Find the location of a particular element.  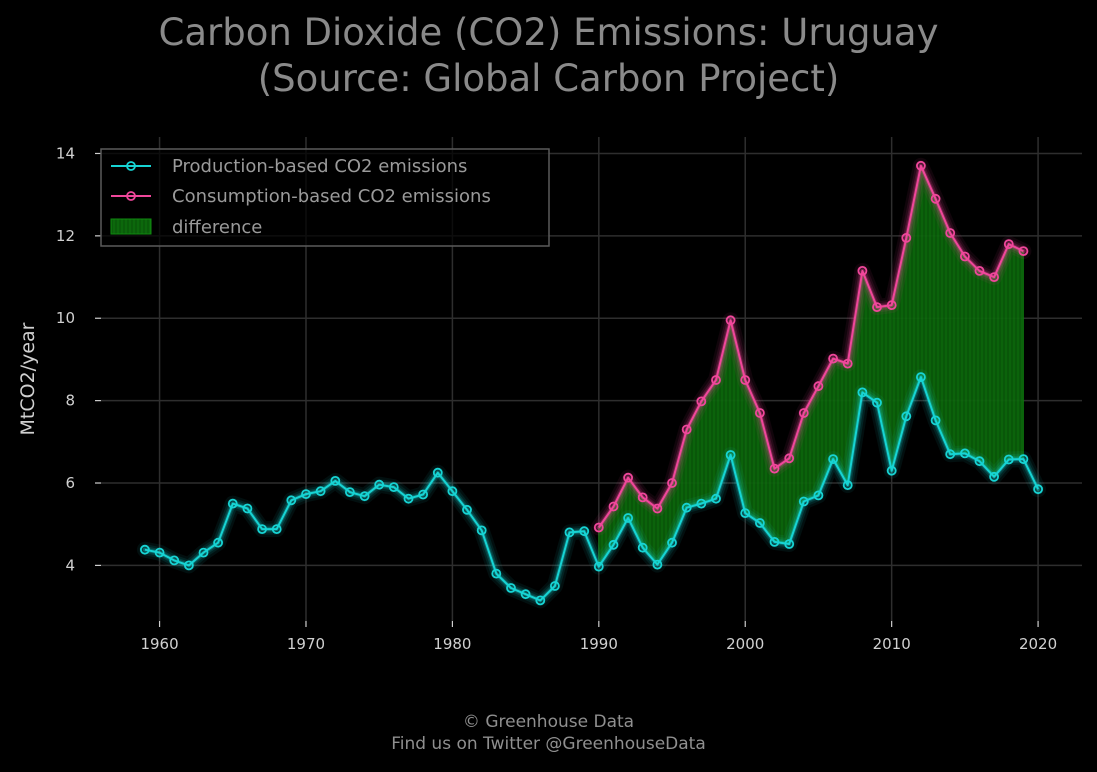

legend-entry-consumption: Consumption-based CO2 emissions is located at coordinates (301, 196).